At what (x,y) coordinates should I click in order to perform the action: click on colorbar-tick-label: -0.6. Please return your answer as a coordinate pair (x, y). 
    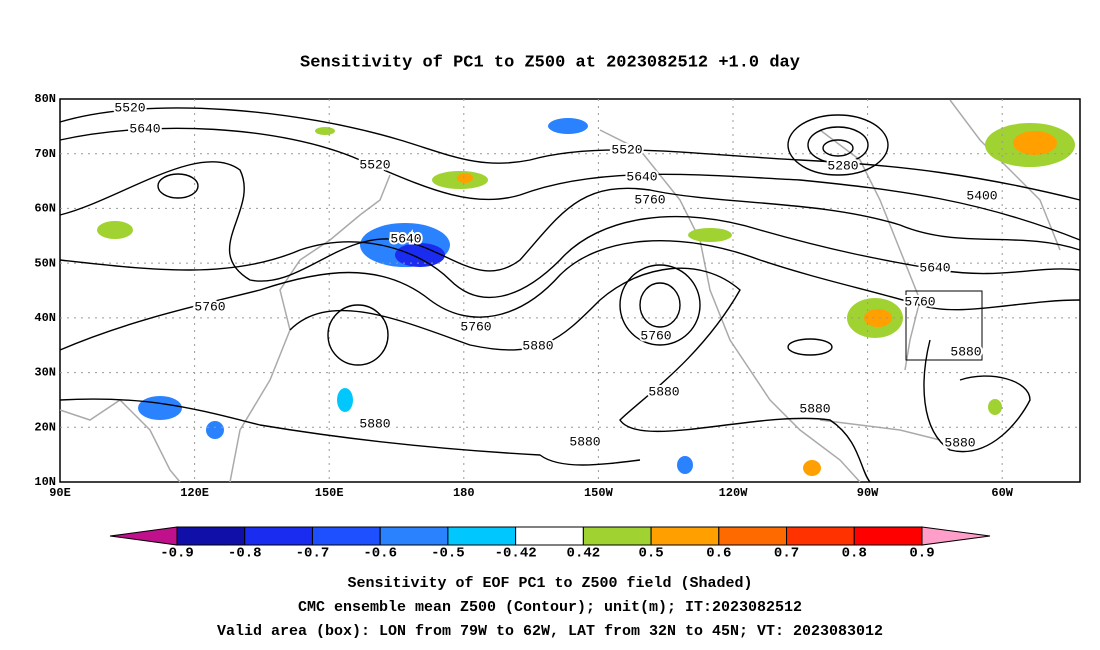
    Looking at the image, I should click on (380, 554).